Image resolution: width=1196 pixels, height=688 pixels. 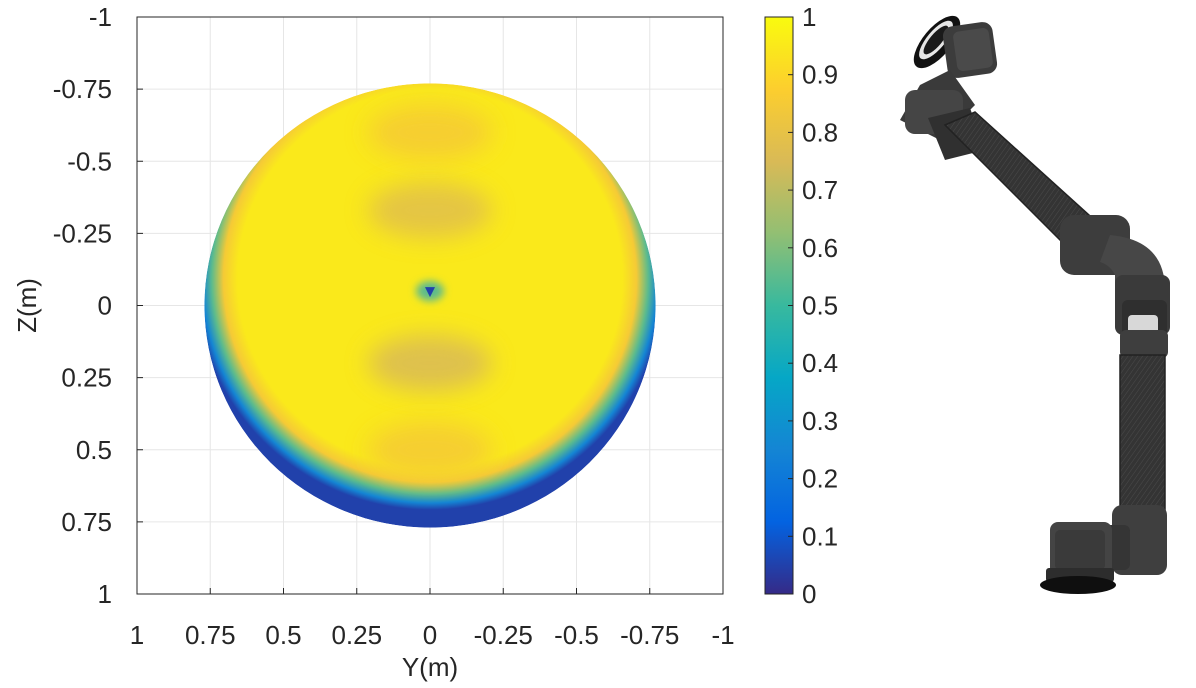 I want to click on colorbar-tick-label: 1, so click(x=809, y=17).